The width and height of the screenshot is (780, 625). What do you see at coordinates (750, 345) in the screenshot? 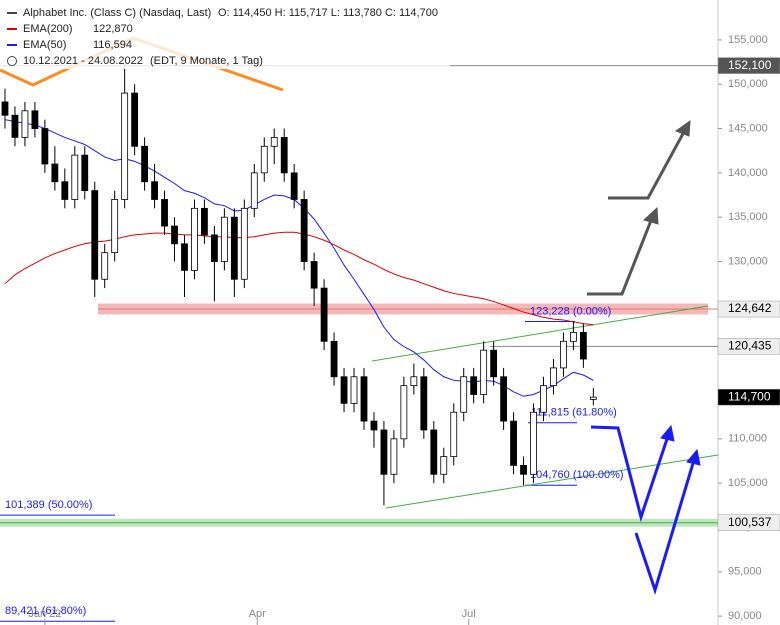
I see `level-label: 120,435` at bounding box center [750, 345].